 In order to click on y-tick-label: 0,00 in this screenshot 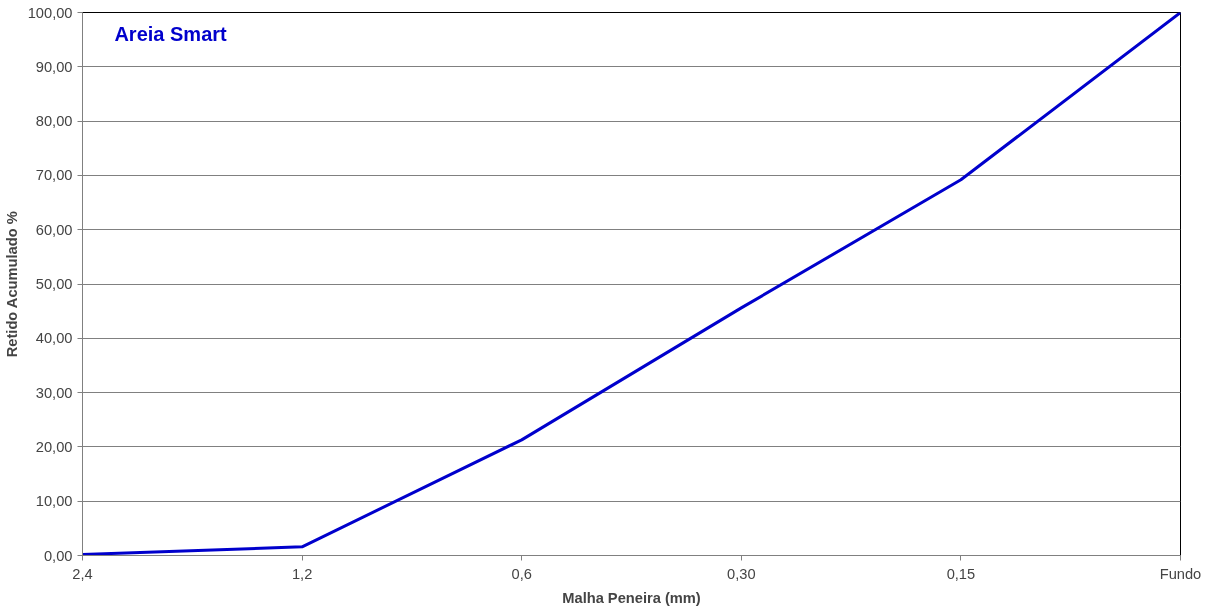, I will do `click(58, 555)`.